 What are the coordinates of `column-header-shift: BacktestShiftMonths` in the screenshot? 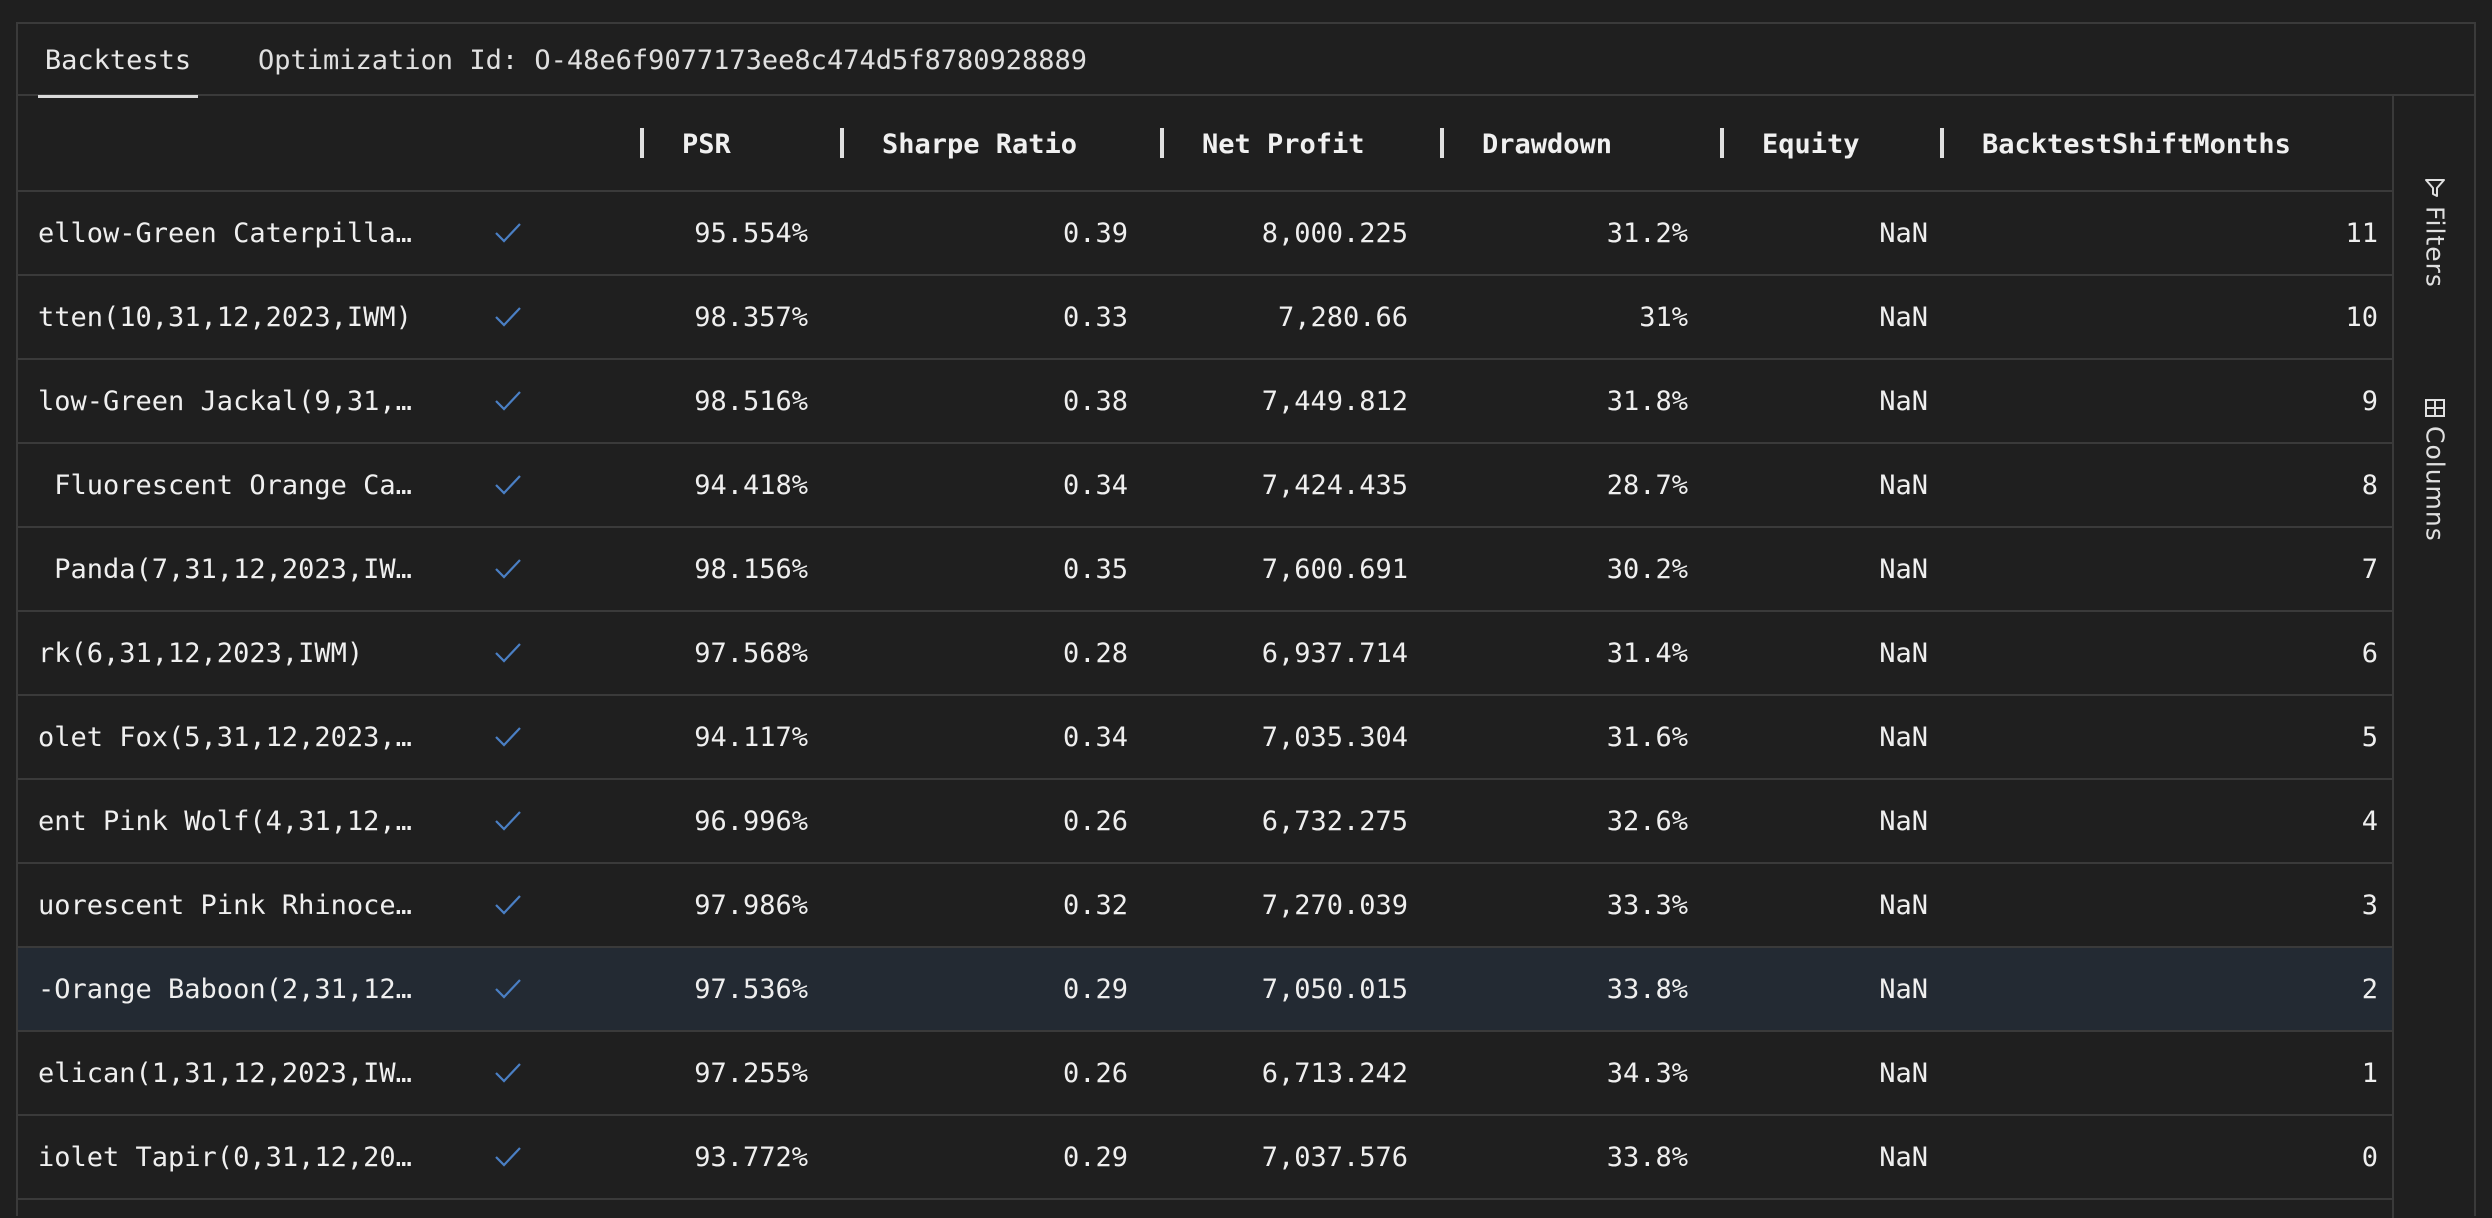 It's located at (2136, 144).